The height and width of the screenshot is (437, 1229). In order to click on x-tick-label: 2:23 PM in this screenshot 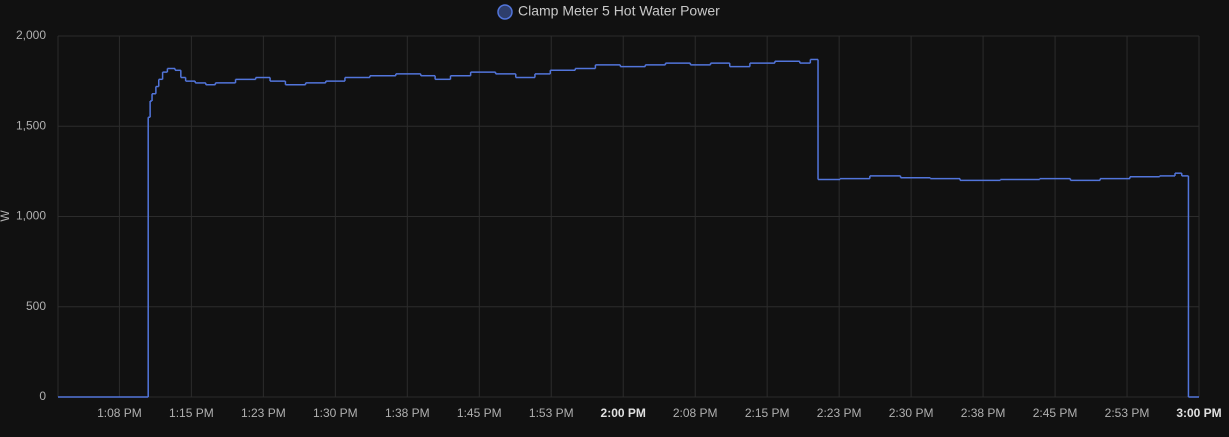, I will do `click(839, 413)`.